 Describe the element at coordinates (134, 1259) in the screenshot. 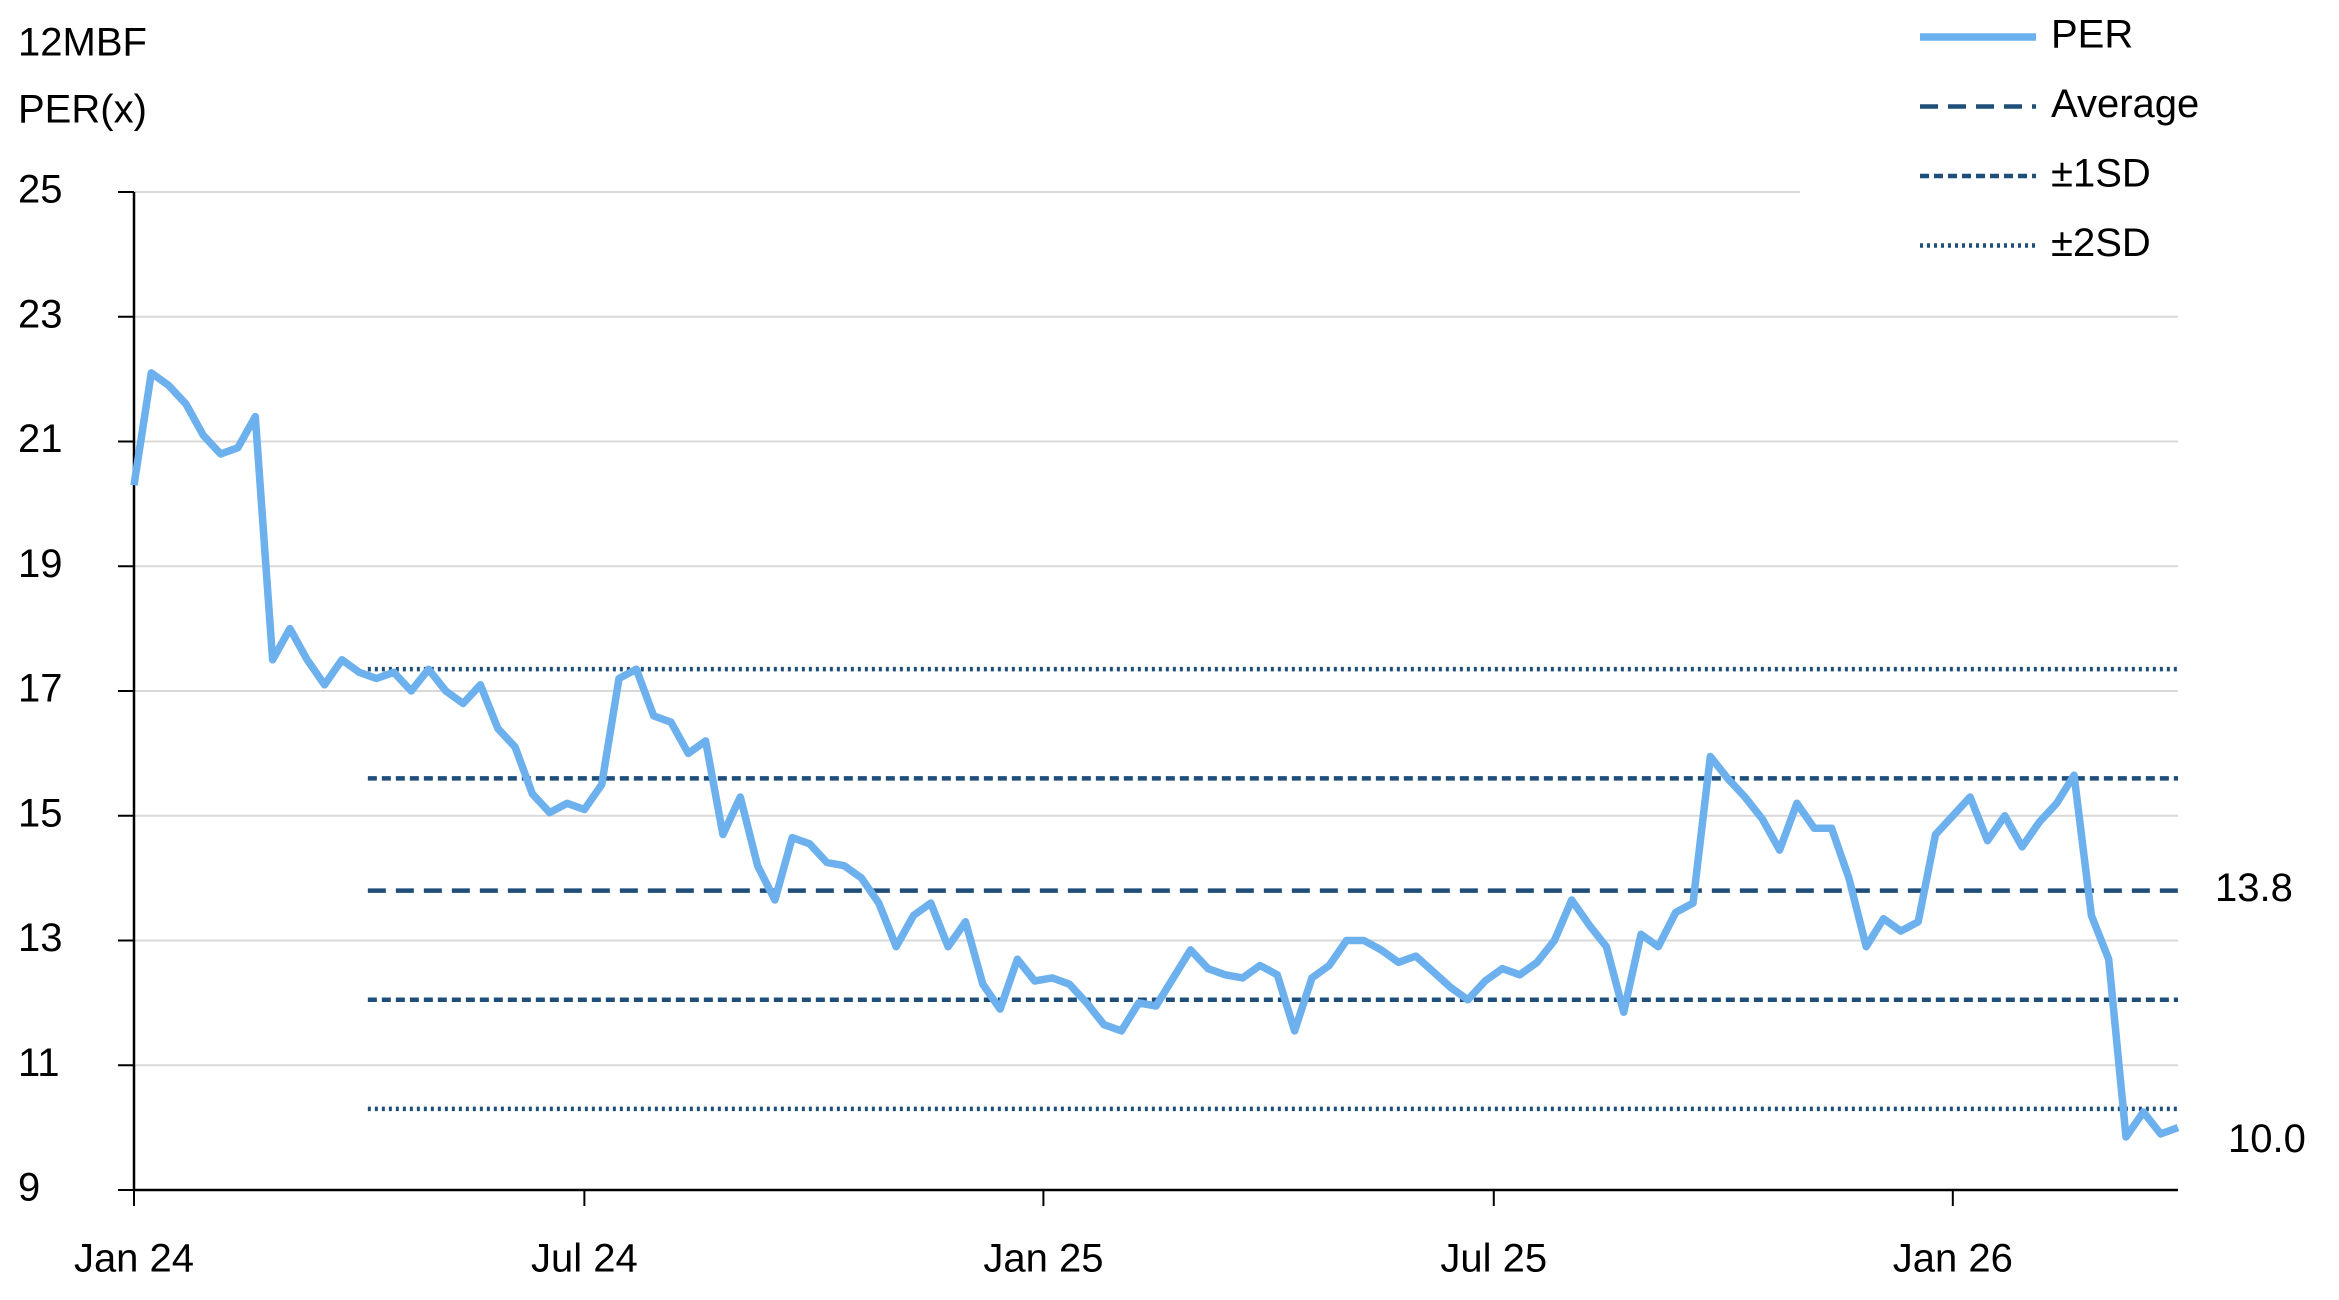

I see `x-tick-label: Jan 24` at that location.